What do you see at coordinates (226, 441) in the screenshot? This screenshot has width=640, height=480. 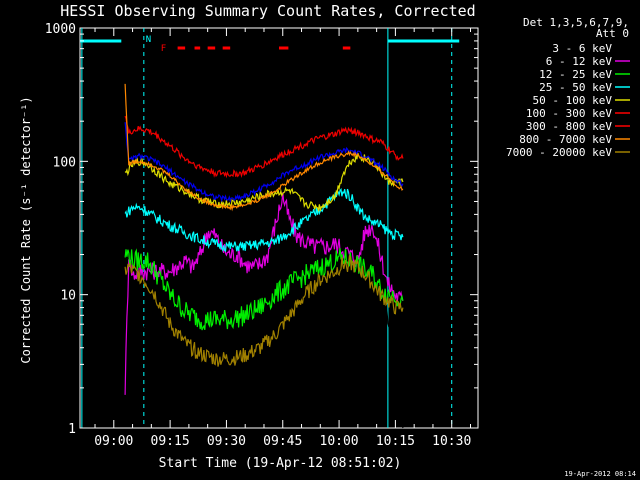 I see `x-tick-label: 09:30` at bounding box center [226, 441].